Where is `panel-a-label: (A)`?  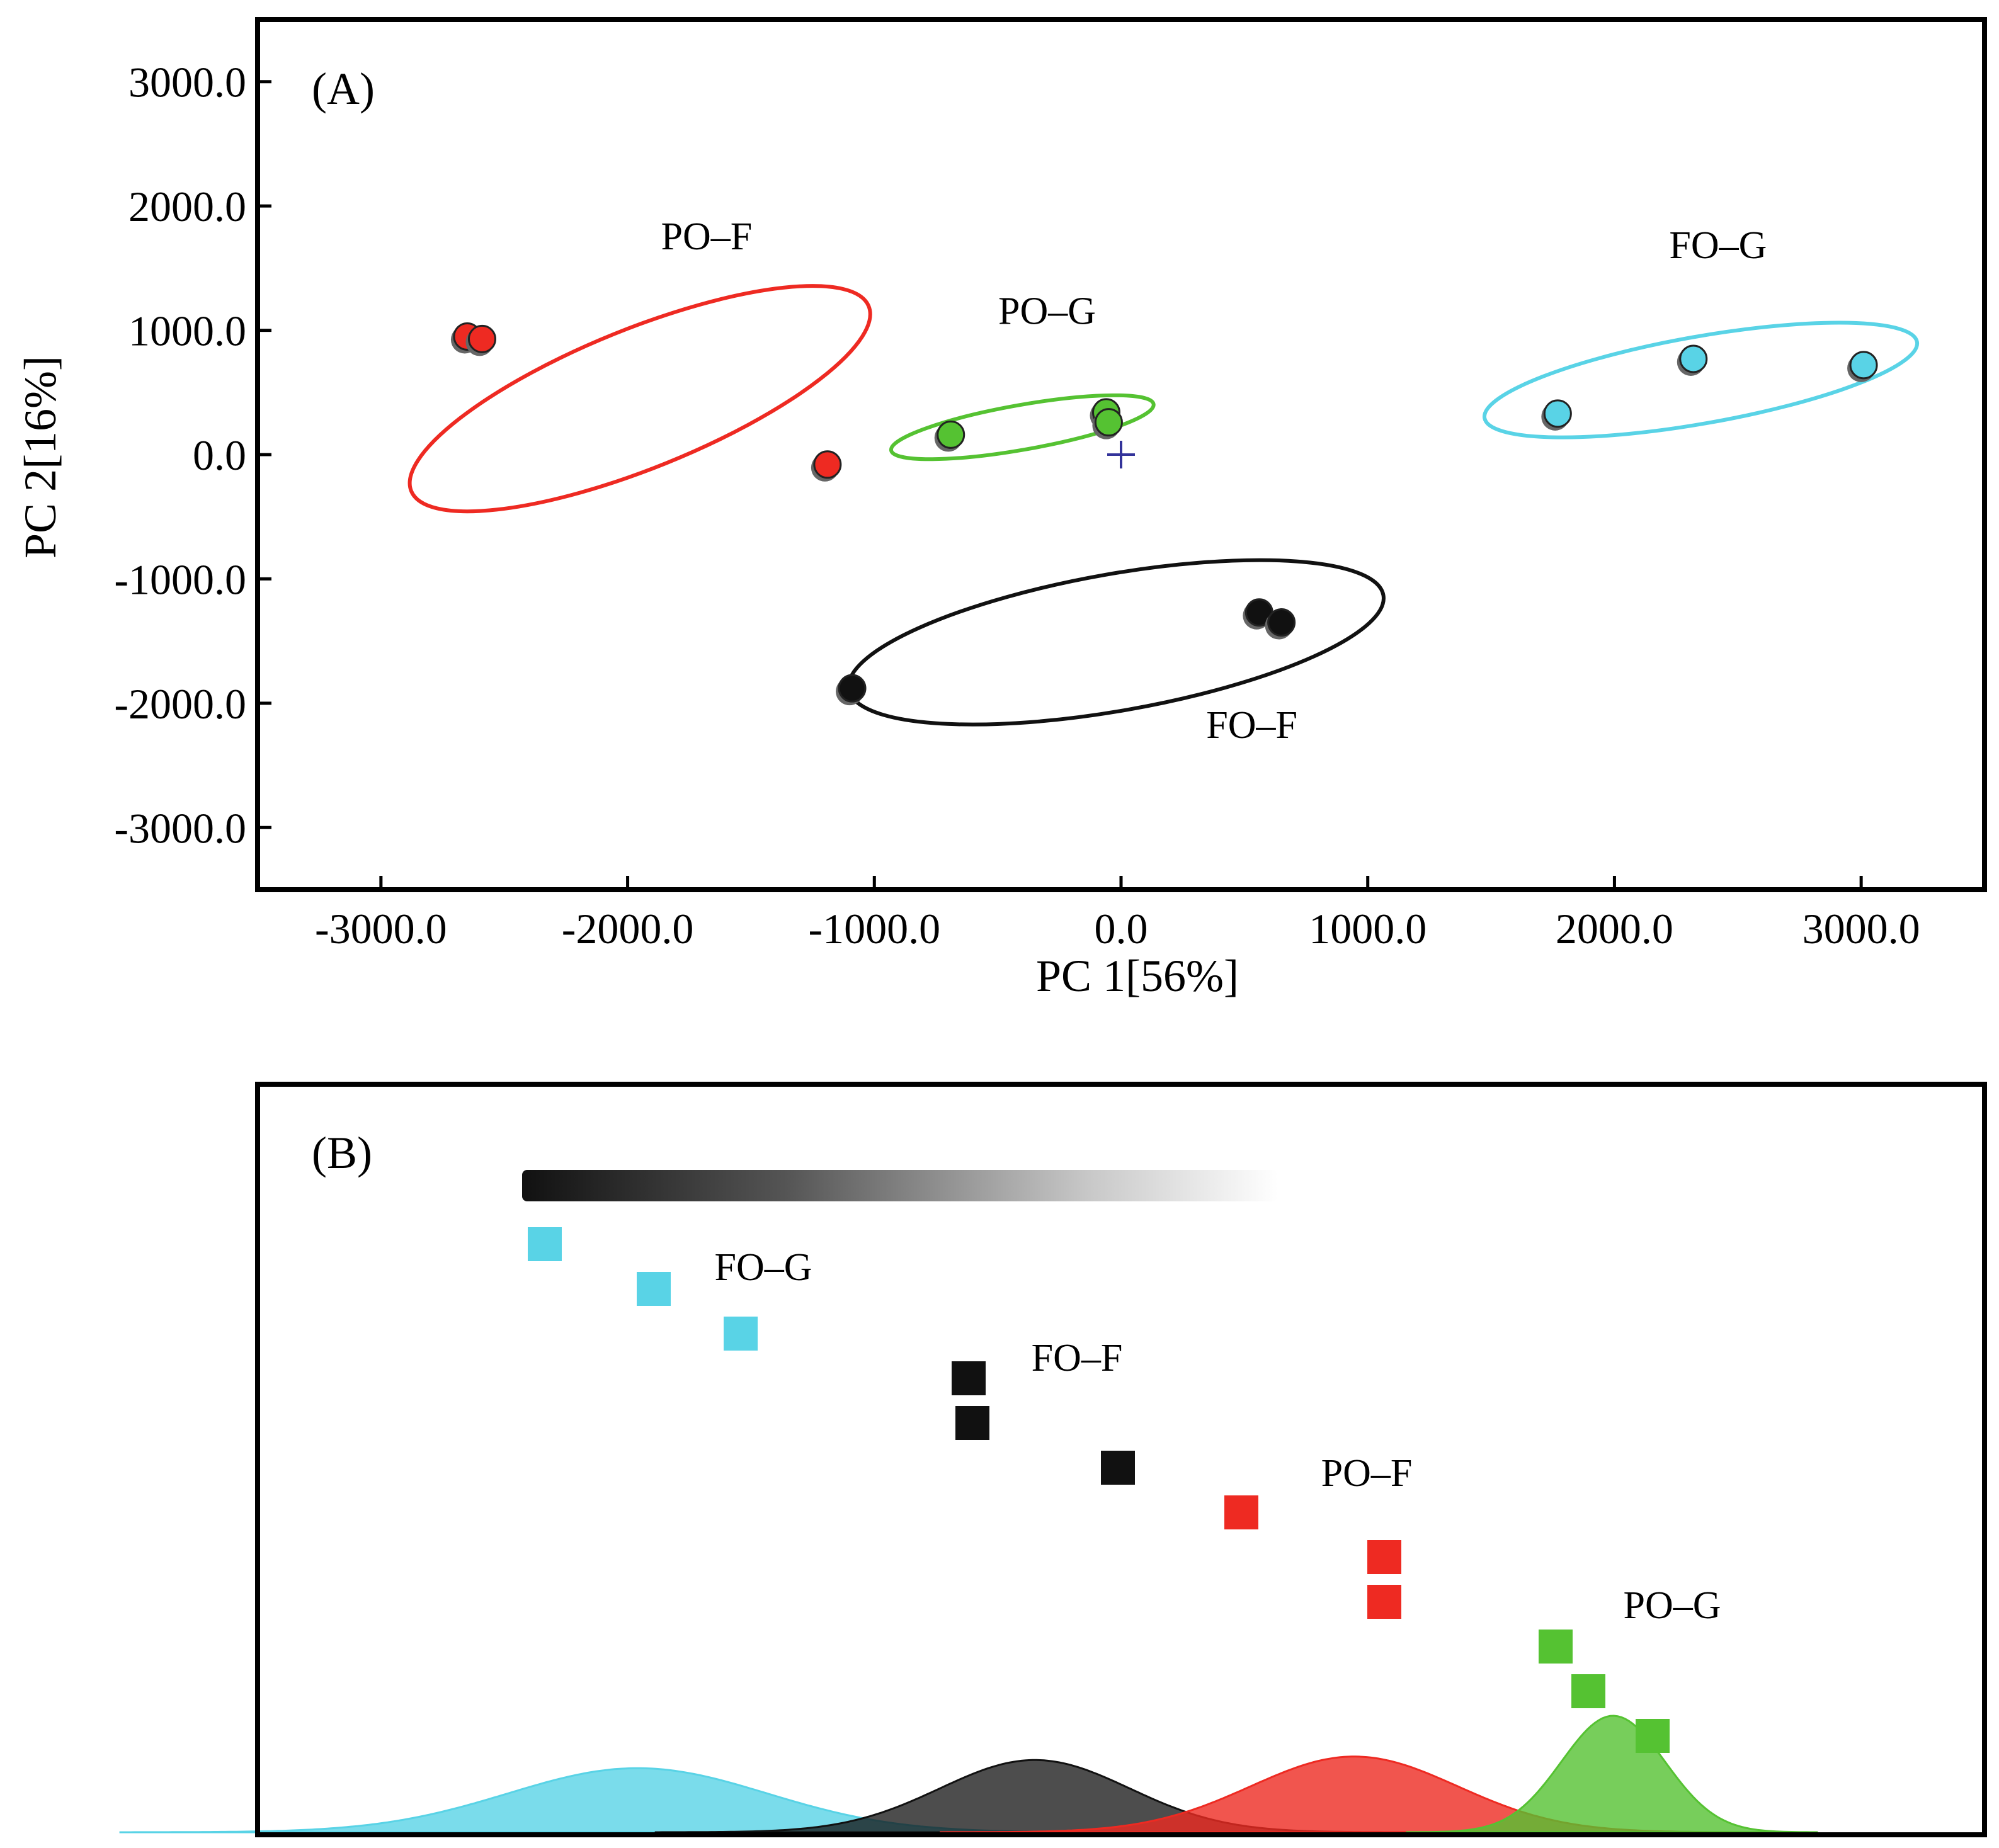 panel-a-label: (A) is located at coordinates (344, 89).